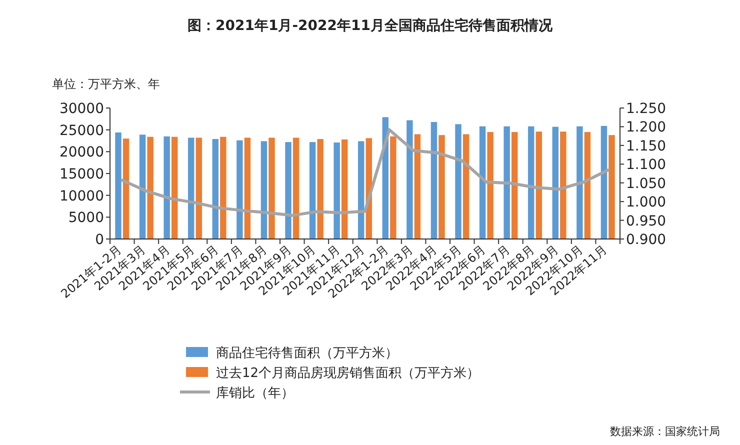 The image size is (740, 445). I want to click on y-tick-label: 25000, so click(81, 130).